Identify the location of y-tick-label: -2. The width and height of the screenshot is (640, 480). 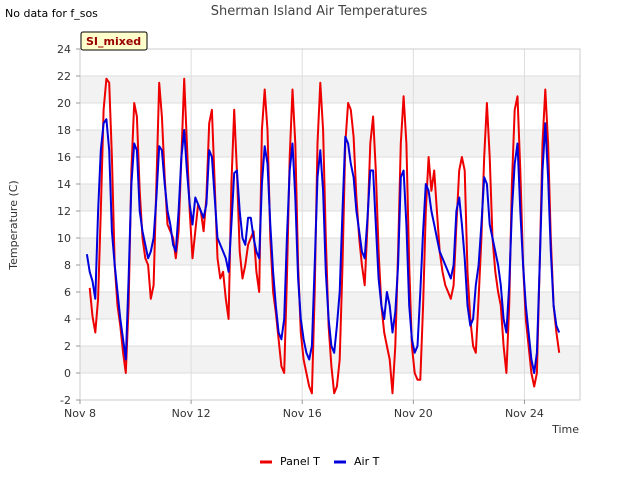
(65, 400).